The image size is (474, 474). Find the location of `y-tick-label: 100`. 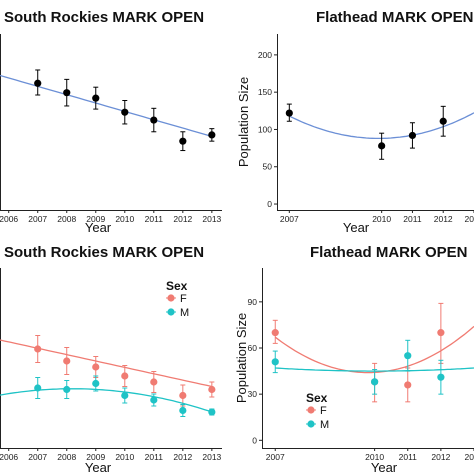

y-tick-label: 100 is located at coordinates (265, 129).